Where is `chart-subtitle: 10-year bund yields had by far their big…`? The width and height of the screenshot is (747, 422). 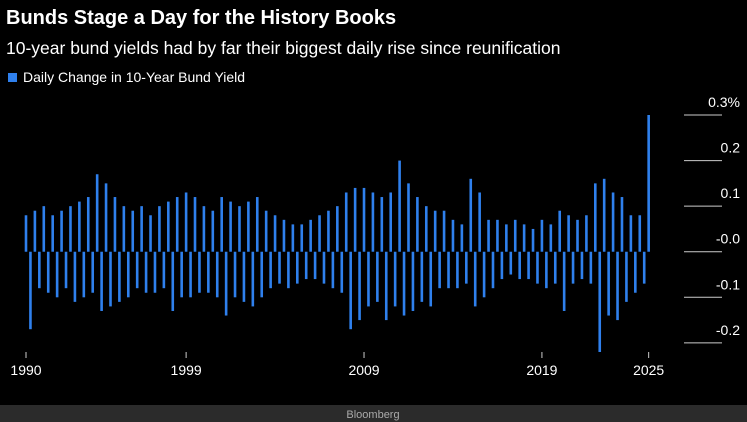 chart-subtitle: 10-year bund yields had by far their big… is located at coordinates (283, 48).